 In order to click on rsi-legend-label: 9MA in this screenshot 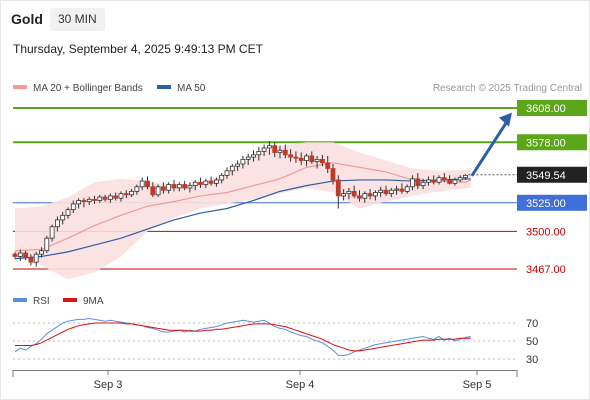, I will do `click(93, 301)`.